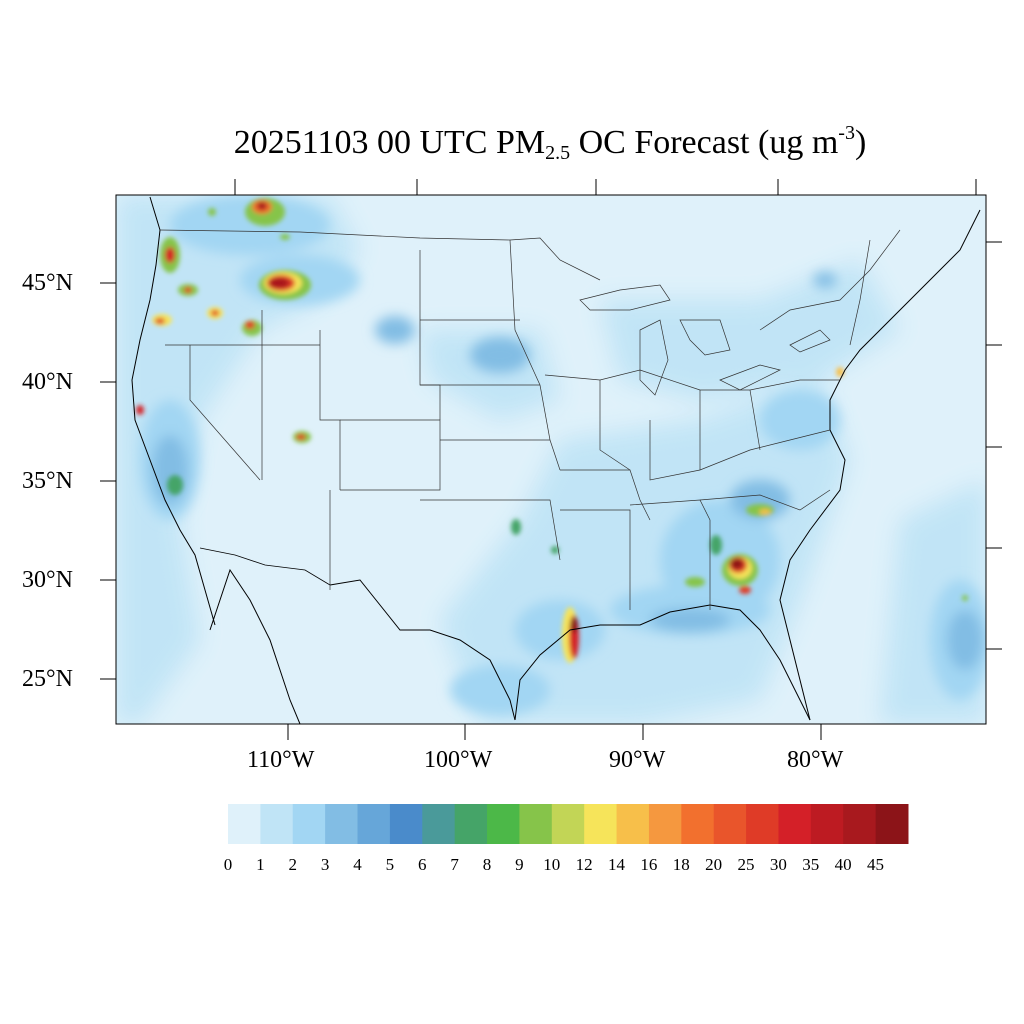  Describe the element at coordinates (704, 142) in the screenshot. I see `title-middle: OC Forecast (ug m` at that location.